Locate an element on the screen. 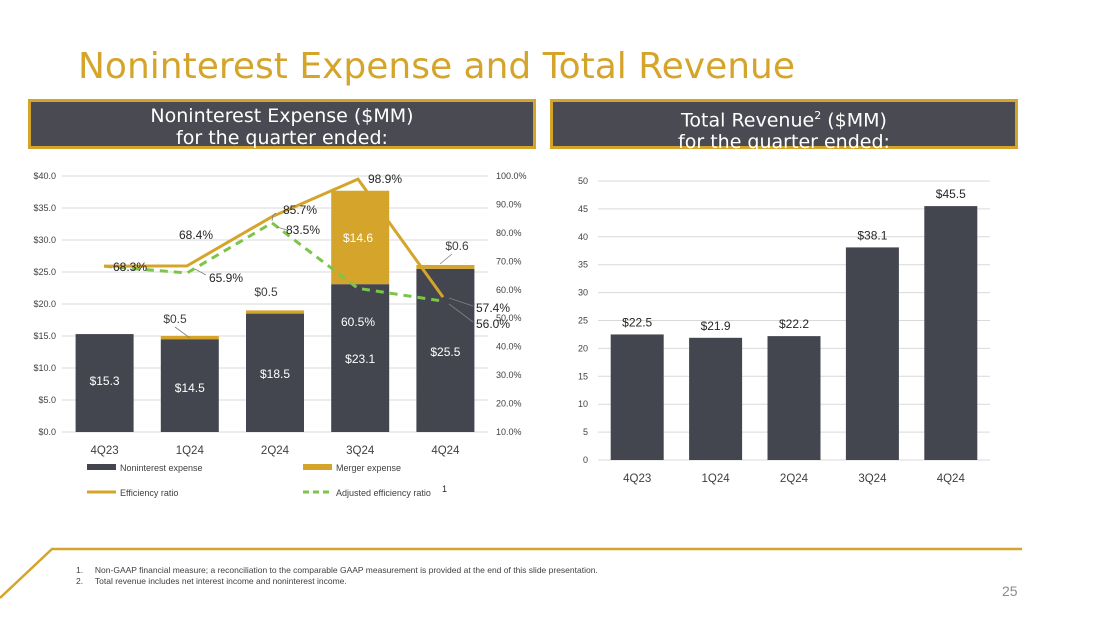 The height and width of the screenshot is (619, 1100). adjusted-efficiency-ratio-label: 60.5% is located at coordinates (358, 322).